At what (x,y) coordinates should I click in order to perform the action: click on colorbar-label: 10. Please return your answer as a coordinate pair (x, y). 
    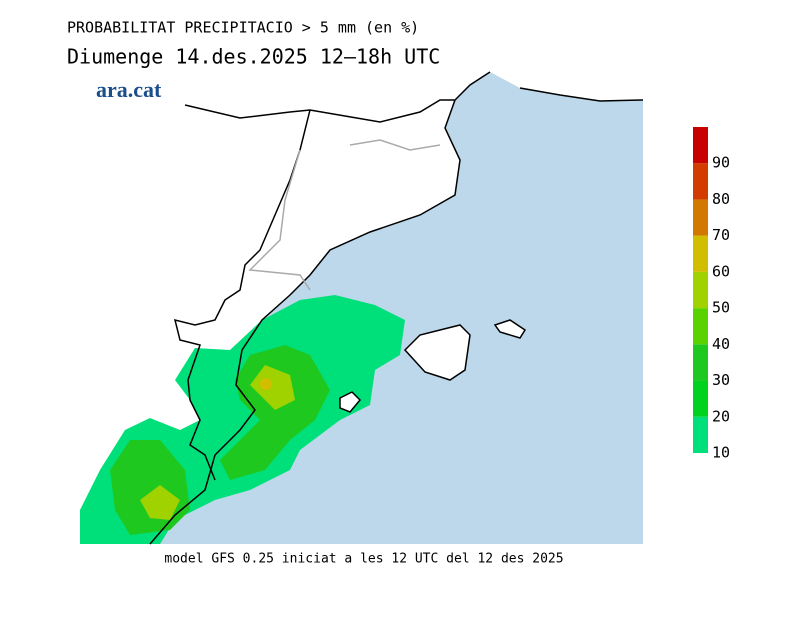
    Looking at the image, I should click on (721, 453).